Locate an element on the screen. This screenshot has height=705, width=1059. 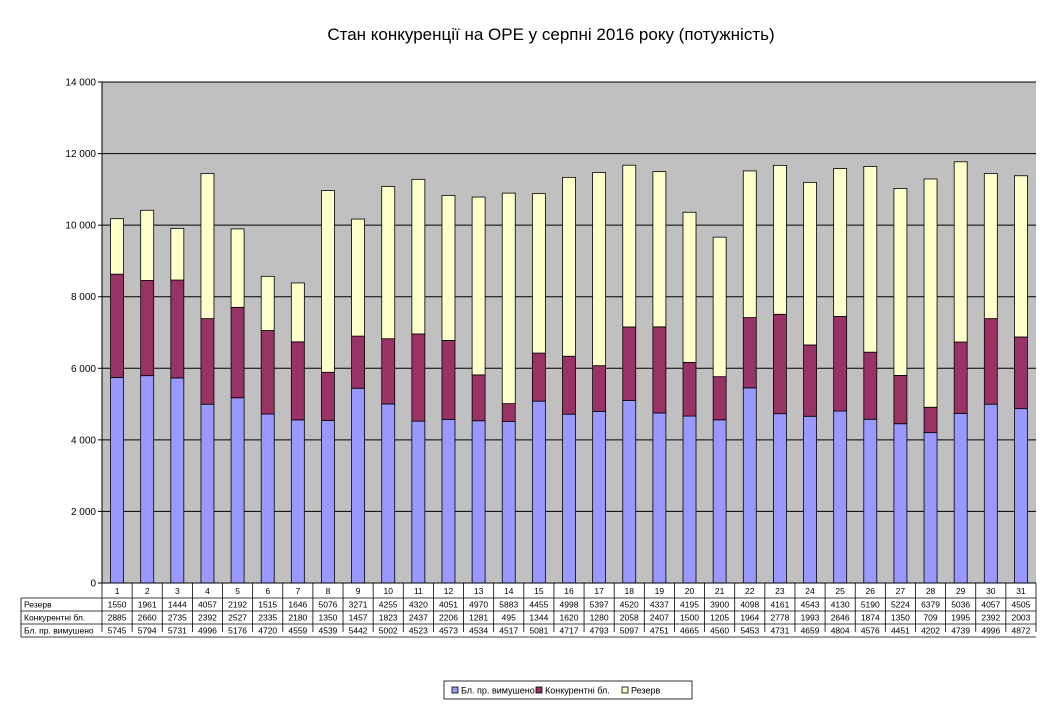
data-value-label: 4505 is located at coordinates (1020, 605).